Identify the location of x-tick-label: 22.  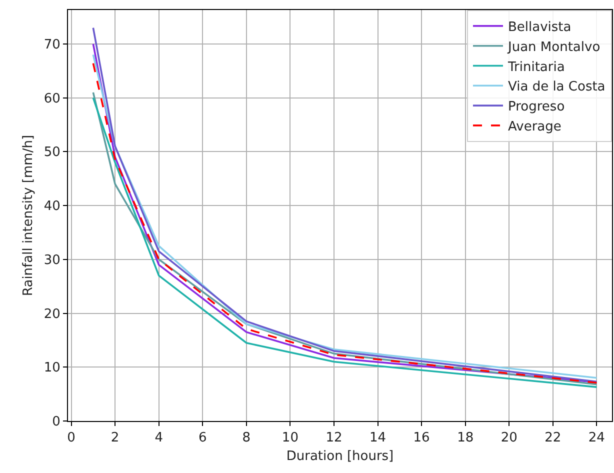
(553, 438).